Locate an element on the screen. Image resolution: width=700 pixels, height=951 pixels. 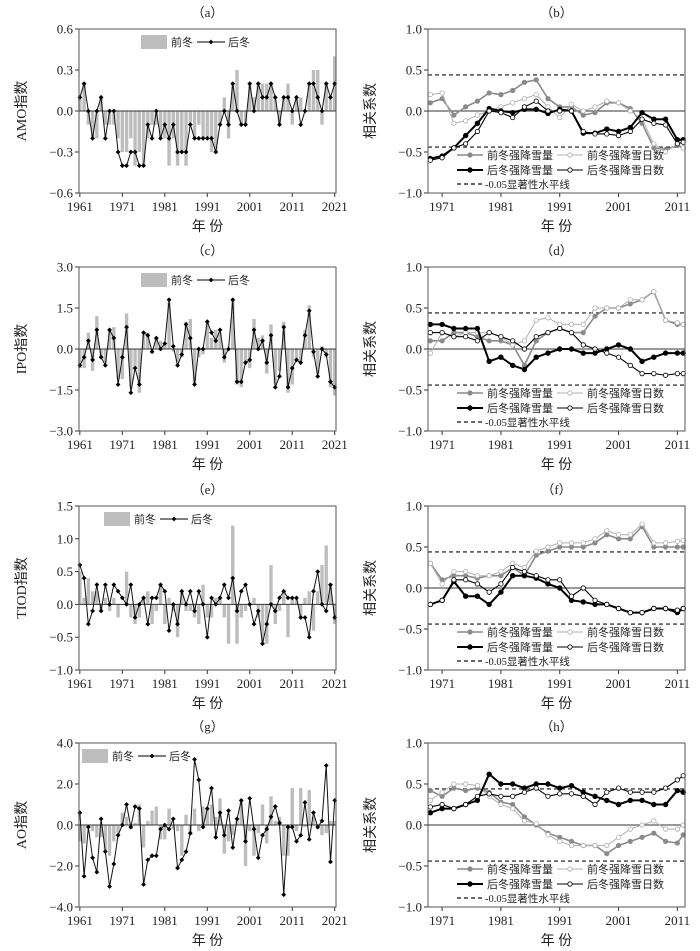
y-axis-label: 相关系数 is located at coordinates (371, 825).